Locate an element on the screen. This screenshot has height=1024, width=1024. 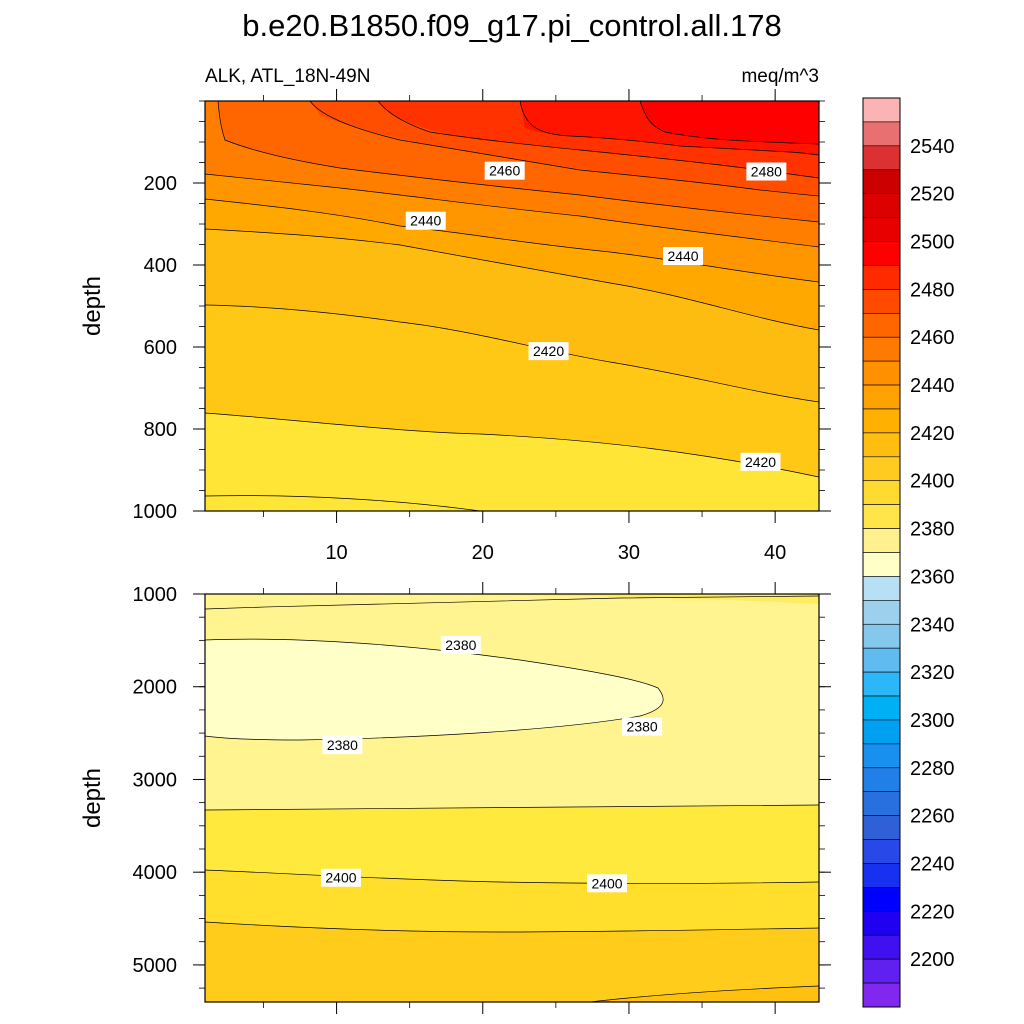
colorbar-label: 2240 is located at coordinates (932, 864).